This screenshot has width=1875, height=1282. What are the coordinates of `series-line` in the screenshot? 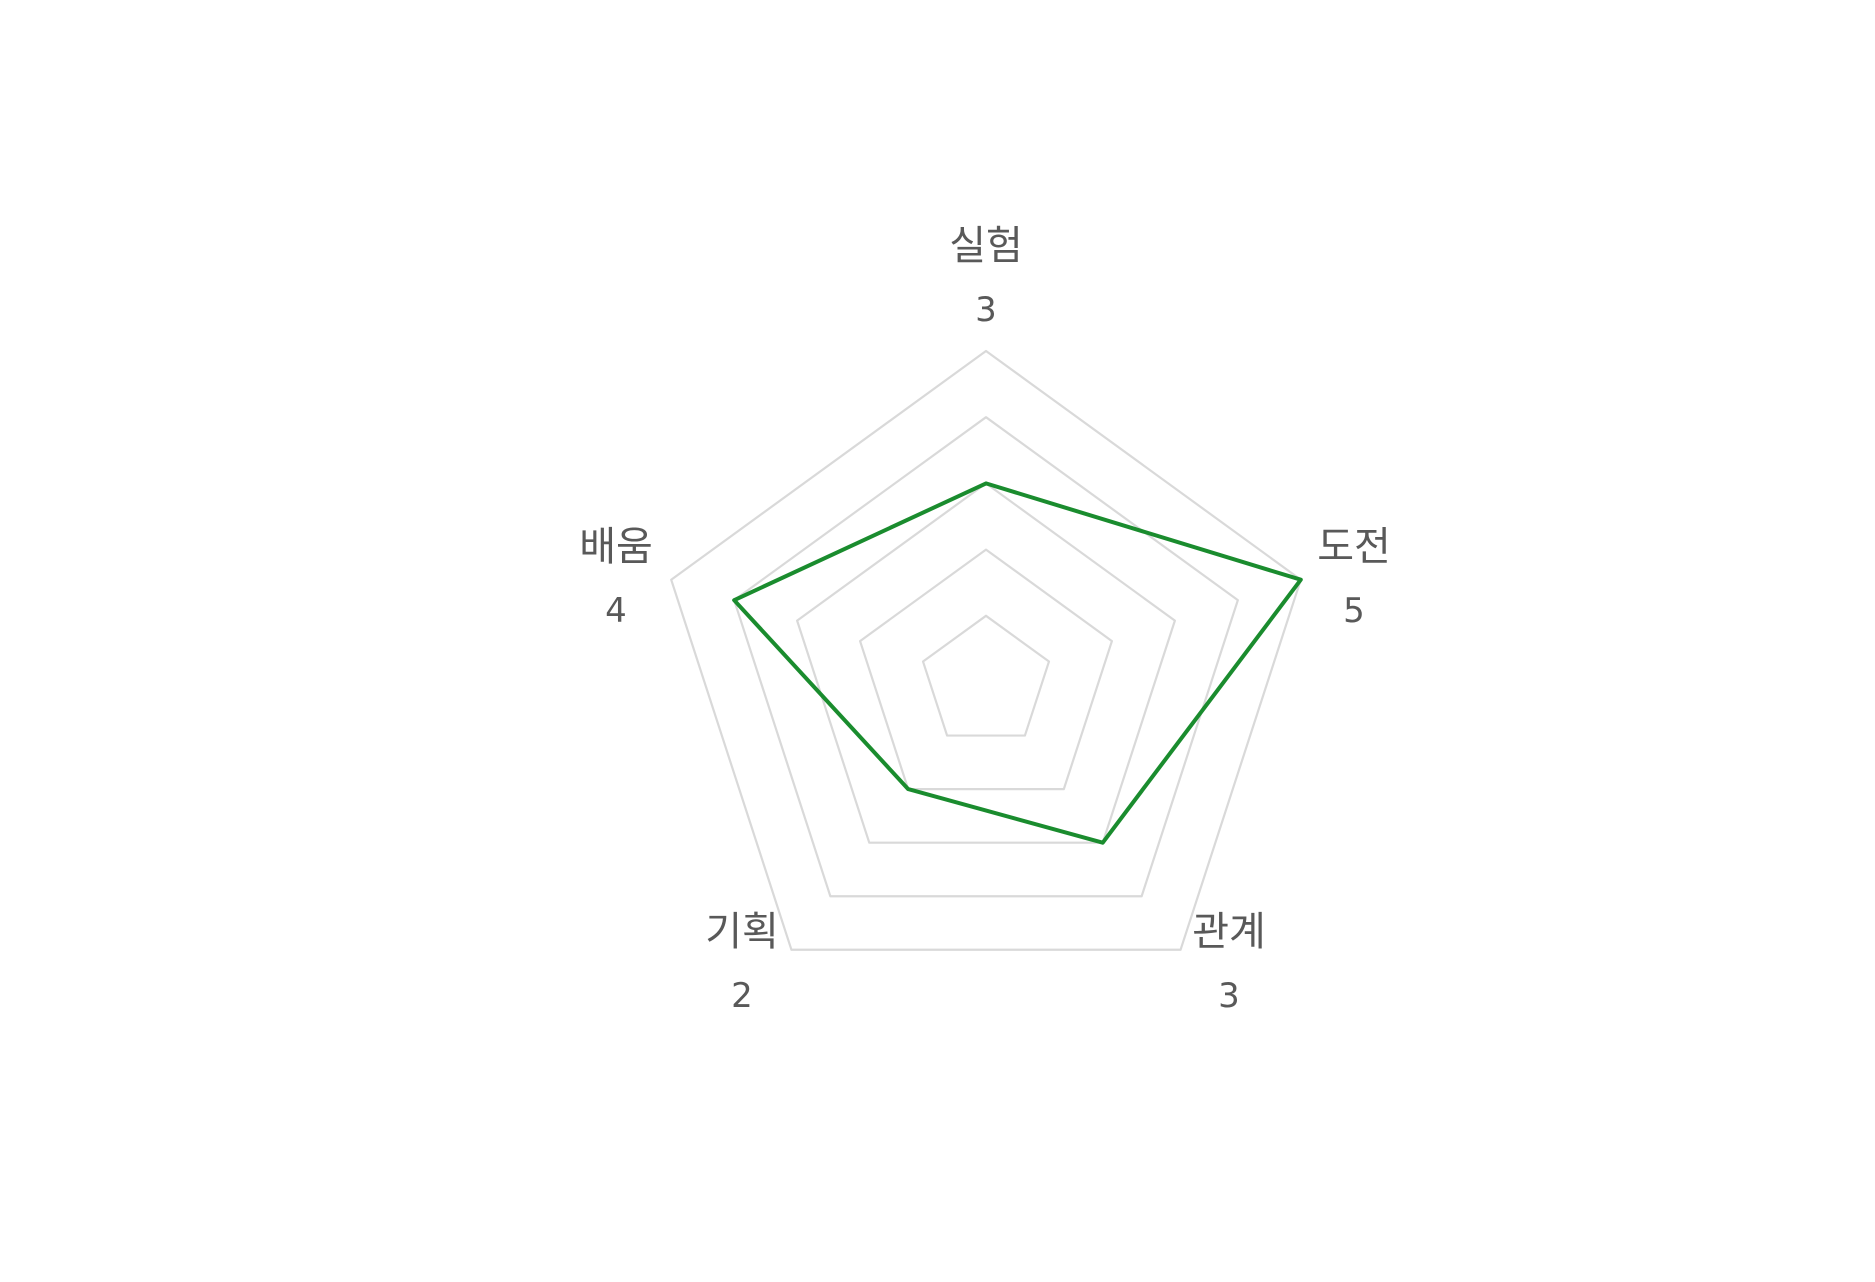 It's located at (1017, 663).